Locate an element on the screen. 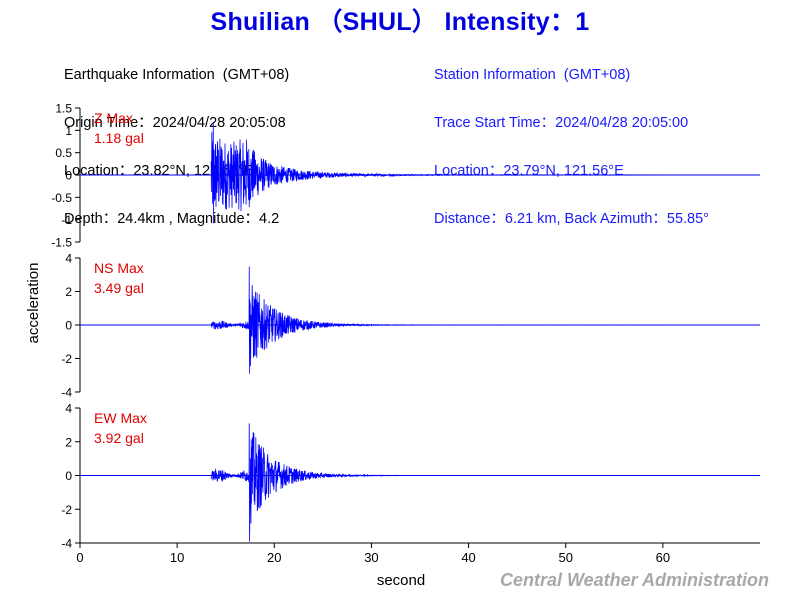 The height and width of the screenshot is (600, 800). credit-text: Central Weather Administration is located at coordinates (634, 580).